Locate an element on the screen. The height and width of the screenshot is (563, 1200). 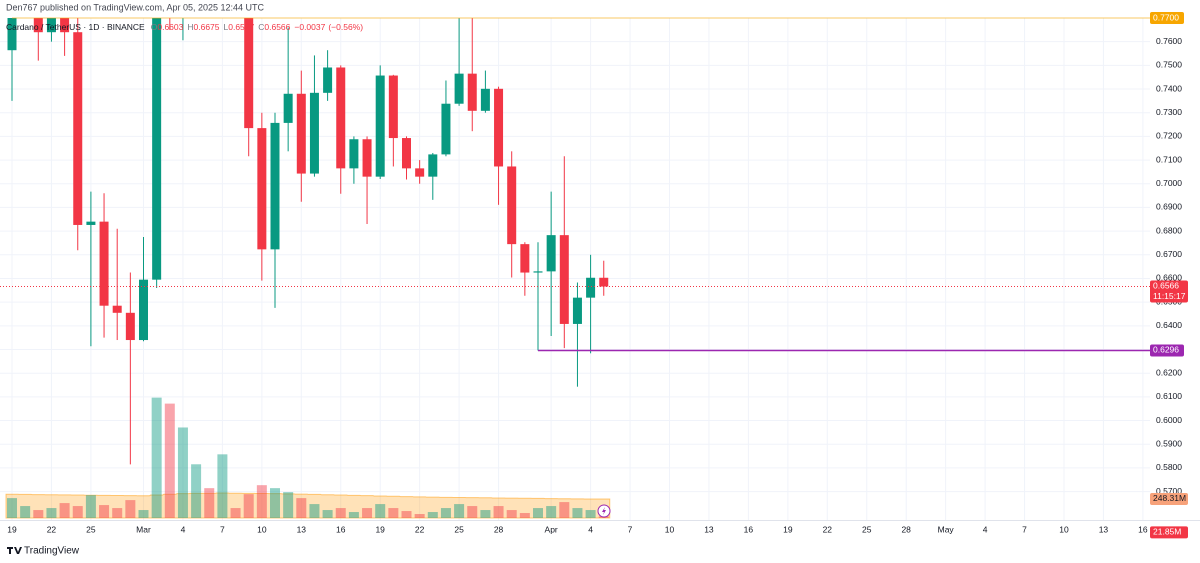
y-tick-label: 0.7200 is located at coordinates (1169, 136).